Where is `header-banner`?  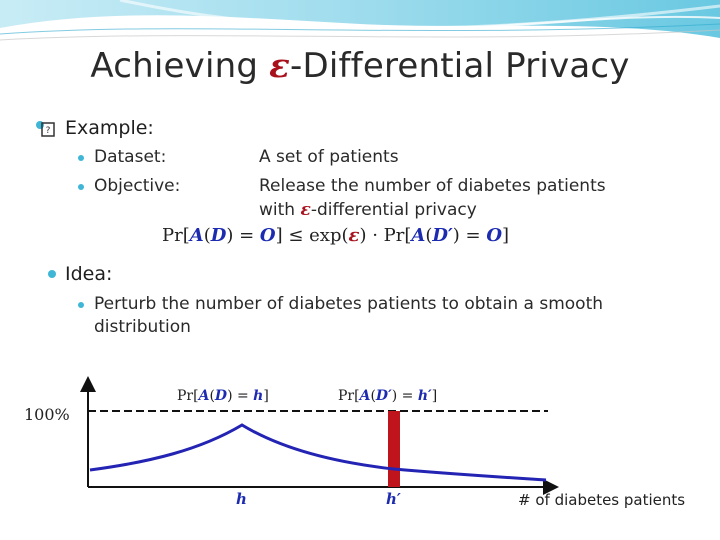
header-banner is located at coordinates (360, 20).